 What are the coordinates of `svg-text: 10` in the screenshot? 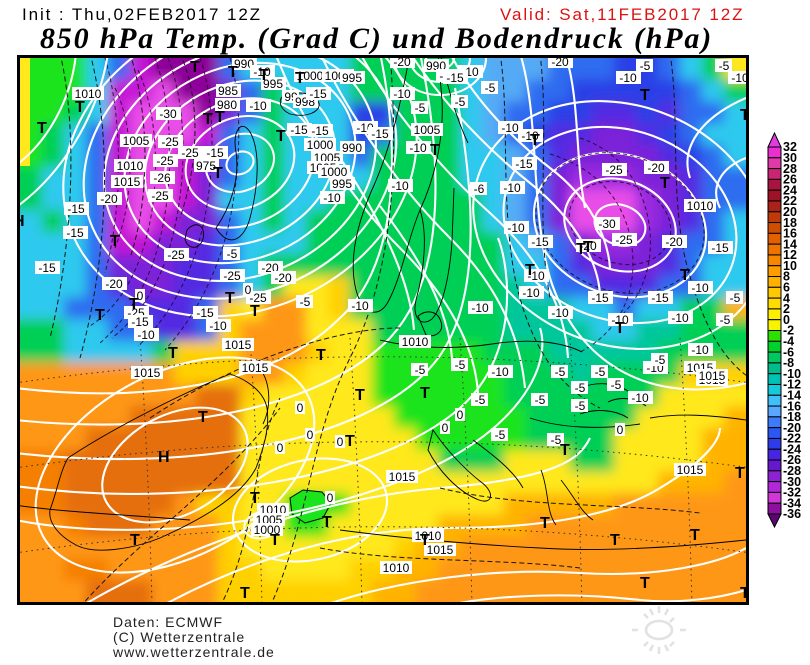 It's located at (790, 266).